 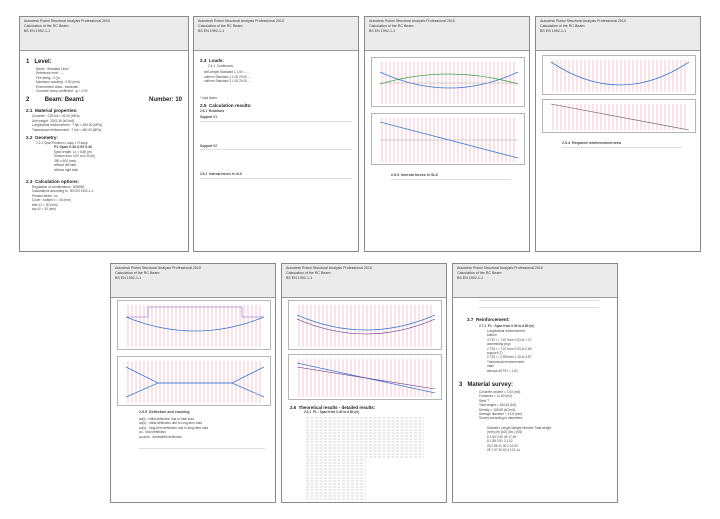 I want to click on geometry-header: 2.2.1 Span Position L.supp L R.supp, so click(x=62, y=143).